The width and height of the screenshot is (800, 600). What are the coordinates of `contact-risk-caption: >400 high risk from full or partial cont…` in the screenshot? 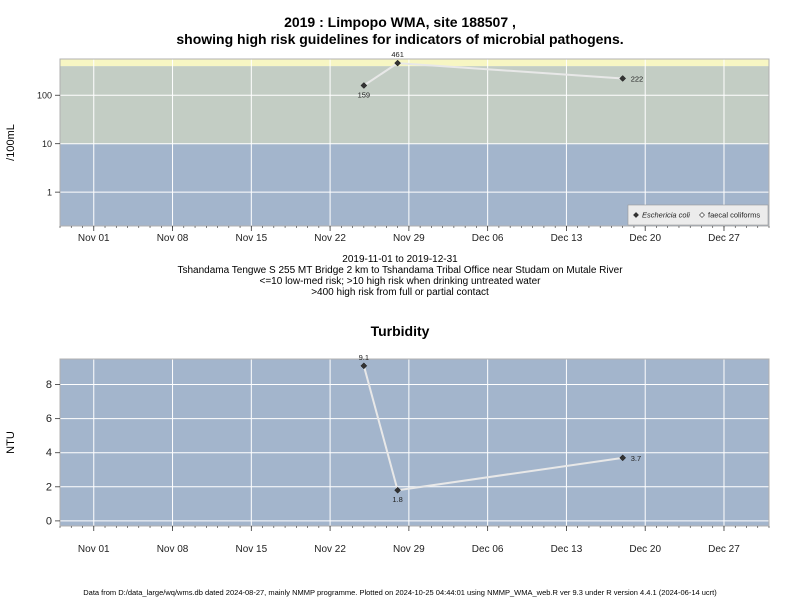 It's located at (400, 292).